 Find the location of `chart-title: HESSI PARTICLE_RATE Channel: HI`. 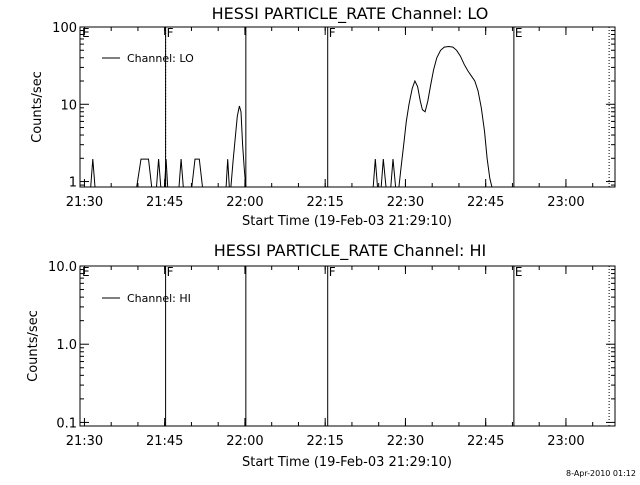

chart-title: HESSI PARTICLE_RATE Channel: HI is located at coordinates (350, 251).